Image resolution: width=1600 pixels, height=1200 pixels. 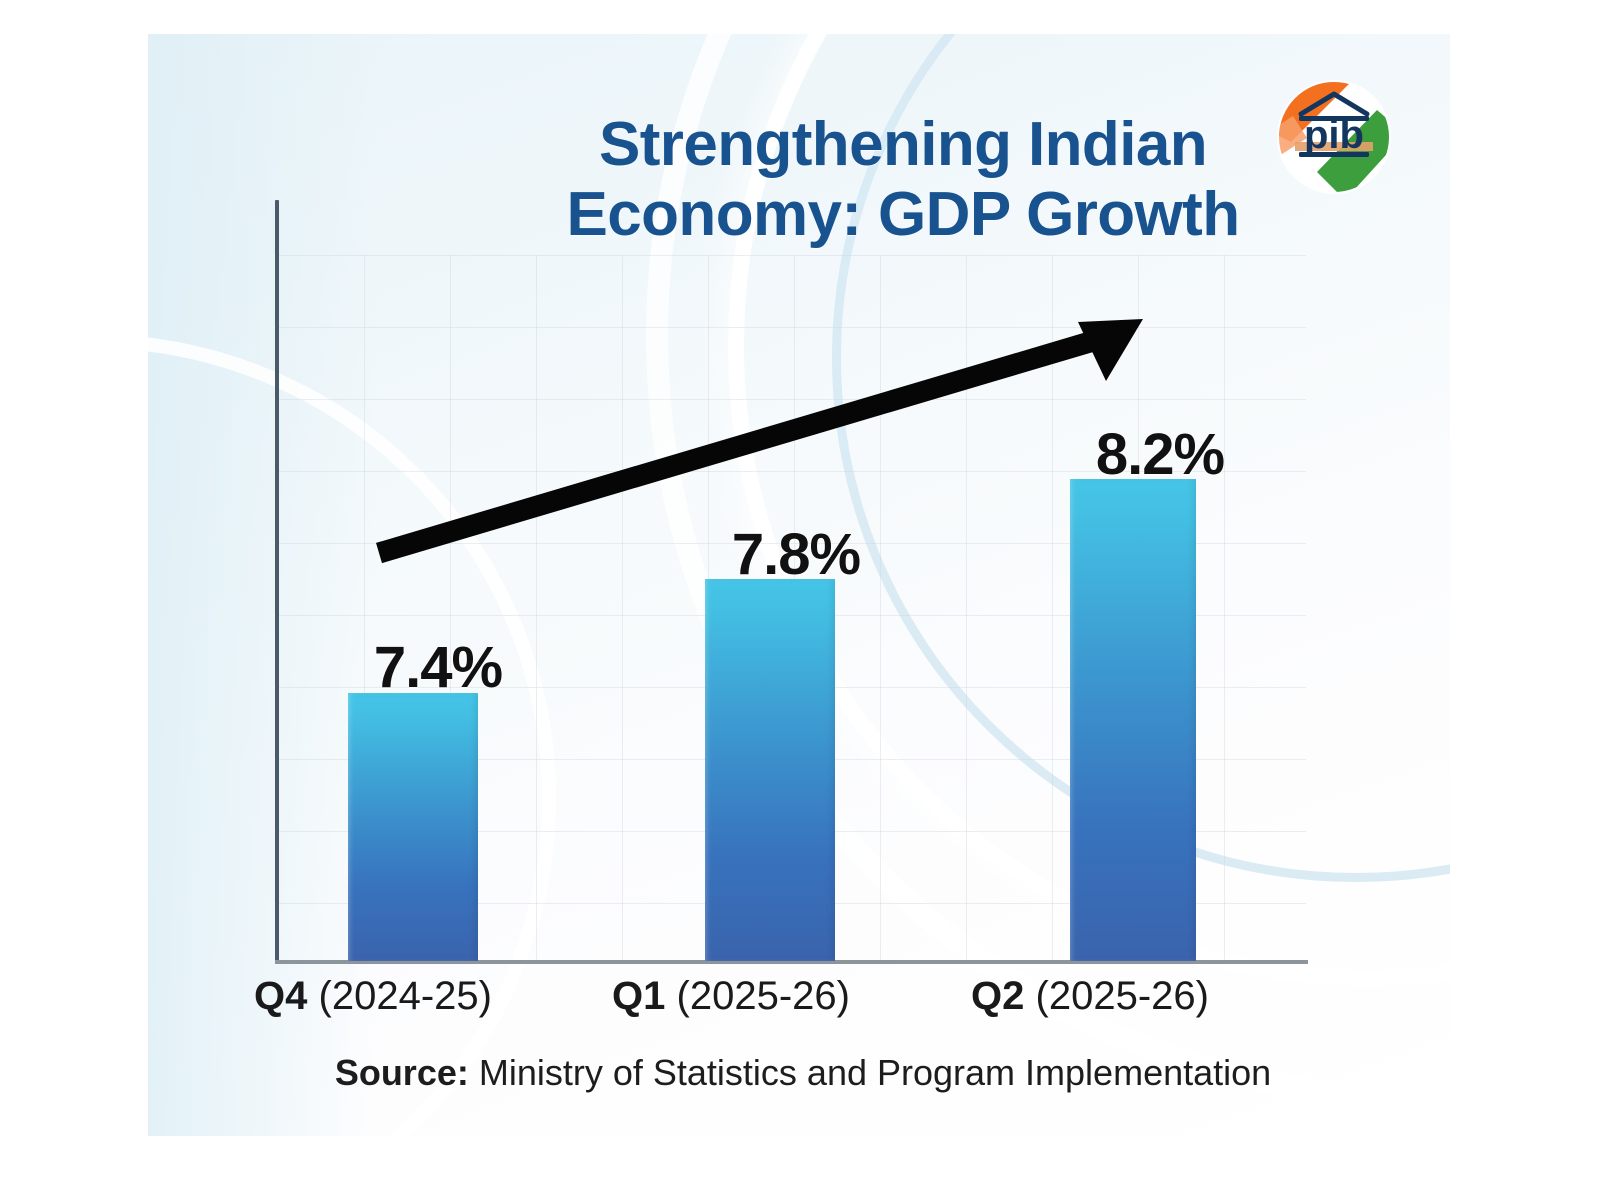 I want to click on x-axis-label-q1-year: (2025-26), so click(x=763, y=996).